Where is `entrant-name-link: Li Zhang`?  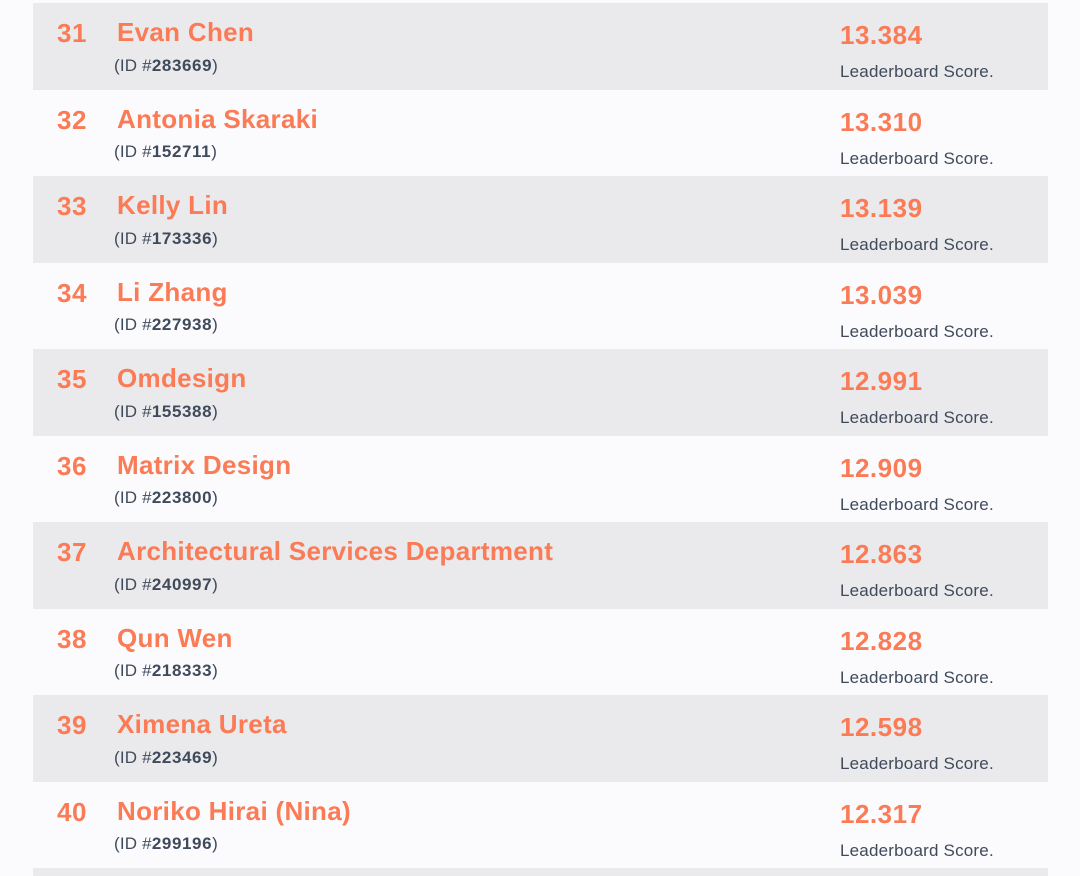 entrant-name-link: Li Zhang is located at coordinates (172, 291).